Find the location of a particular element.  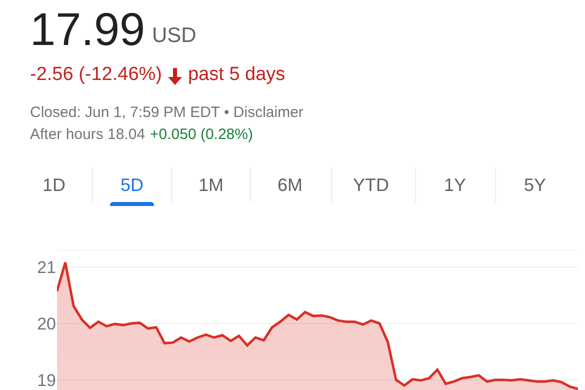

text: 1M is located at coordinates (211, 185).